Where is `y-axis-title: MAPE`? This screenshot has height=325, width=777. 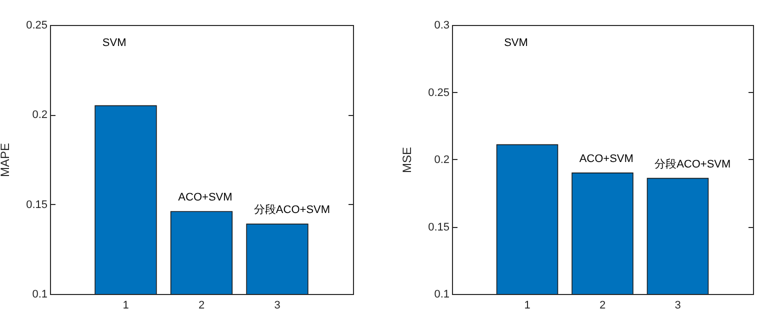 y-axis-title: MAPE is located at coordinates (6, 160).